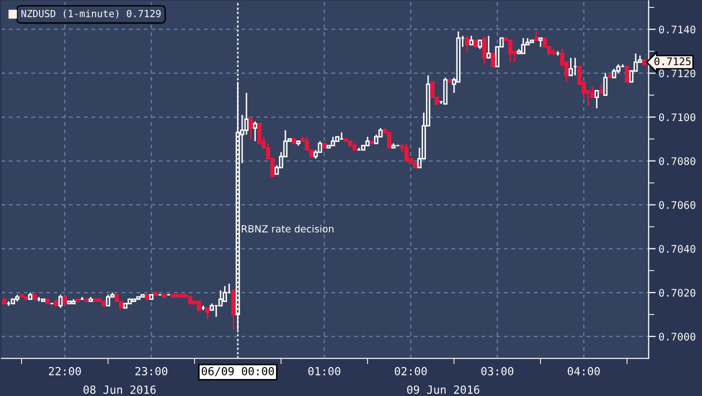 The height and width of the screenshot is (396, 702). What do you see at coordinates (584, 371) in the screenshot?
I see `x-tick-label: 04:00` at bounding box center [584, 371].